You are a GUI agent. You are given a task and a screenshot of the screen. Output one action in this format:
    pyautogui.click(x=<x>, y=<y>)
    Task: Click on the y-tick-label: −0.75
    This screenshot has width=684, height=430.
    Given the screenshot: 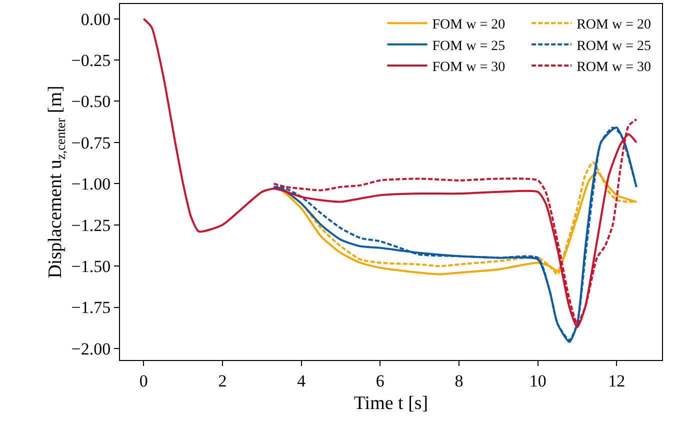 What is the action you would take?
    pyautogui.click(x=91, y=142)
    